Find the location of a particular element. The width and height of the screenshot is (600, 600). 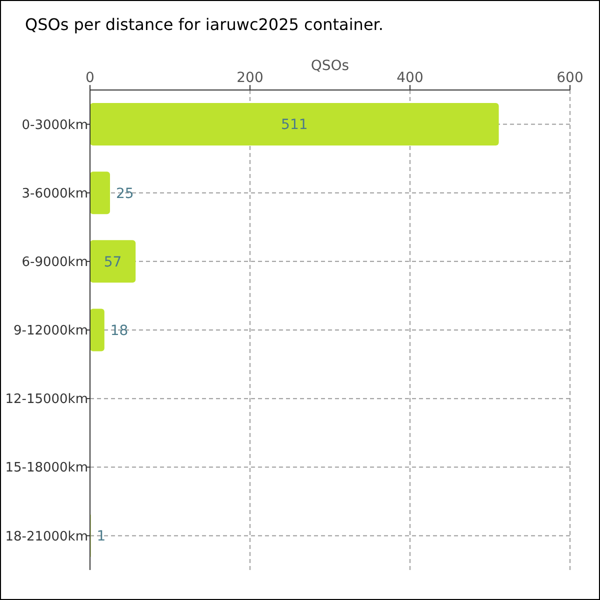

x-tick-label: 0 is located at coordinates (90, 78).